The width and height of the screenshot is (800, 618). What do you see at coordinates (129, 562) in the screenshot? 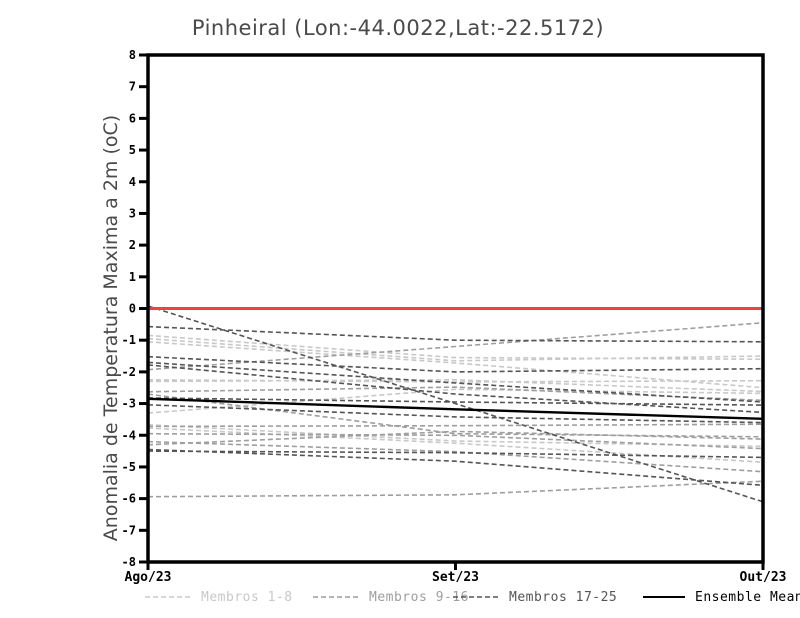
I see `y-tick-label: -8` at bounding box center [129, 562].